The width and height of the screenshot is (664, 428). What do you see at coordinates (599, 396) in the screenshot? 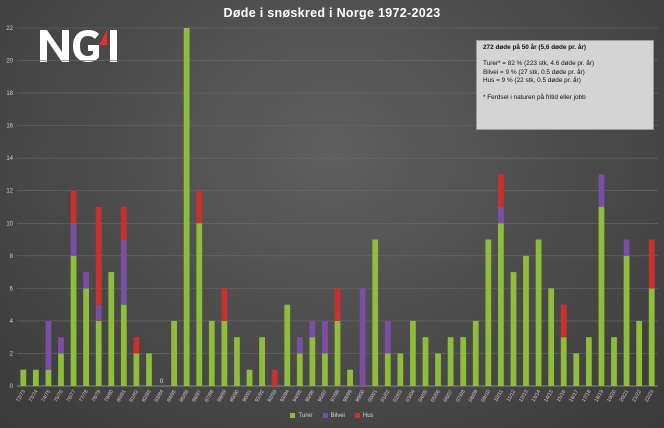
I see `x-tick-label: 18/19` at bounding box center [599, 396].